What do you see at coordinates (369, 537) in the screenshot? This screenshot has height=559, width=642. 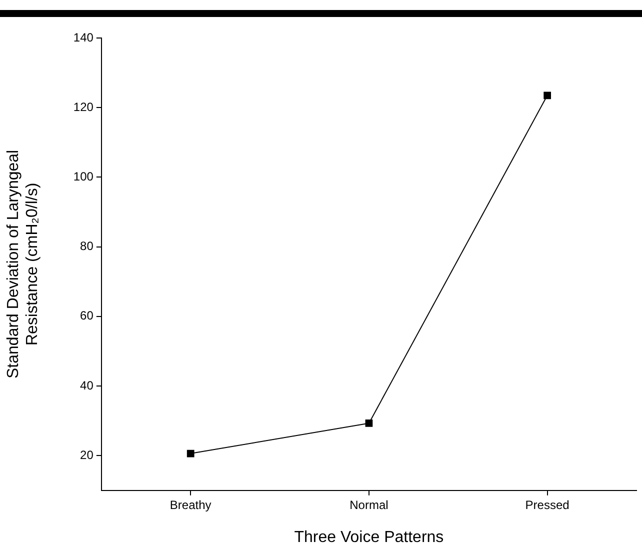 I see `x-axis-title: Three Voice Patterns` at bounding box center [369, 537].